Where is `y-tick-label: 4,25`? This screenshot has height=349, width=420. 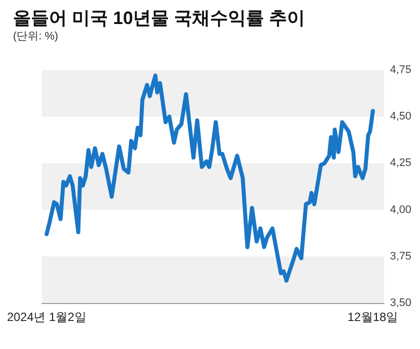 y-tick-label: 4,25 is located at coordinates (401, 163).